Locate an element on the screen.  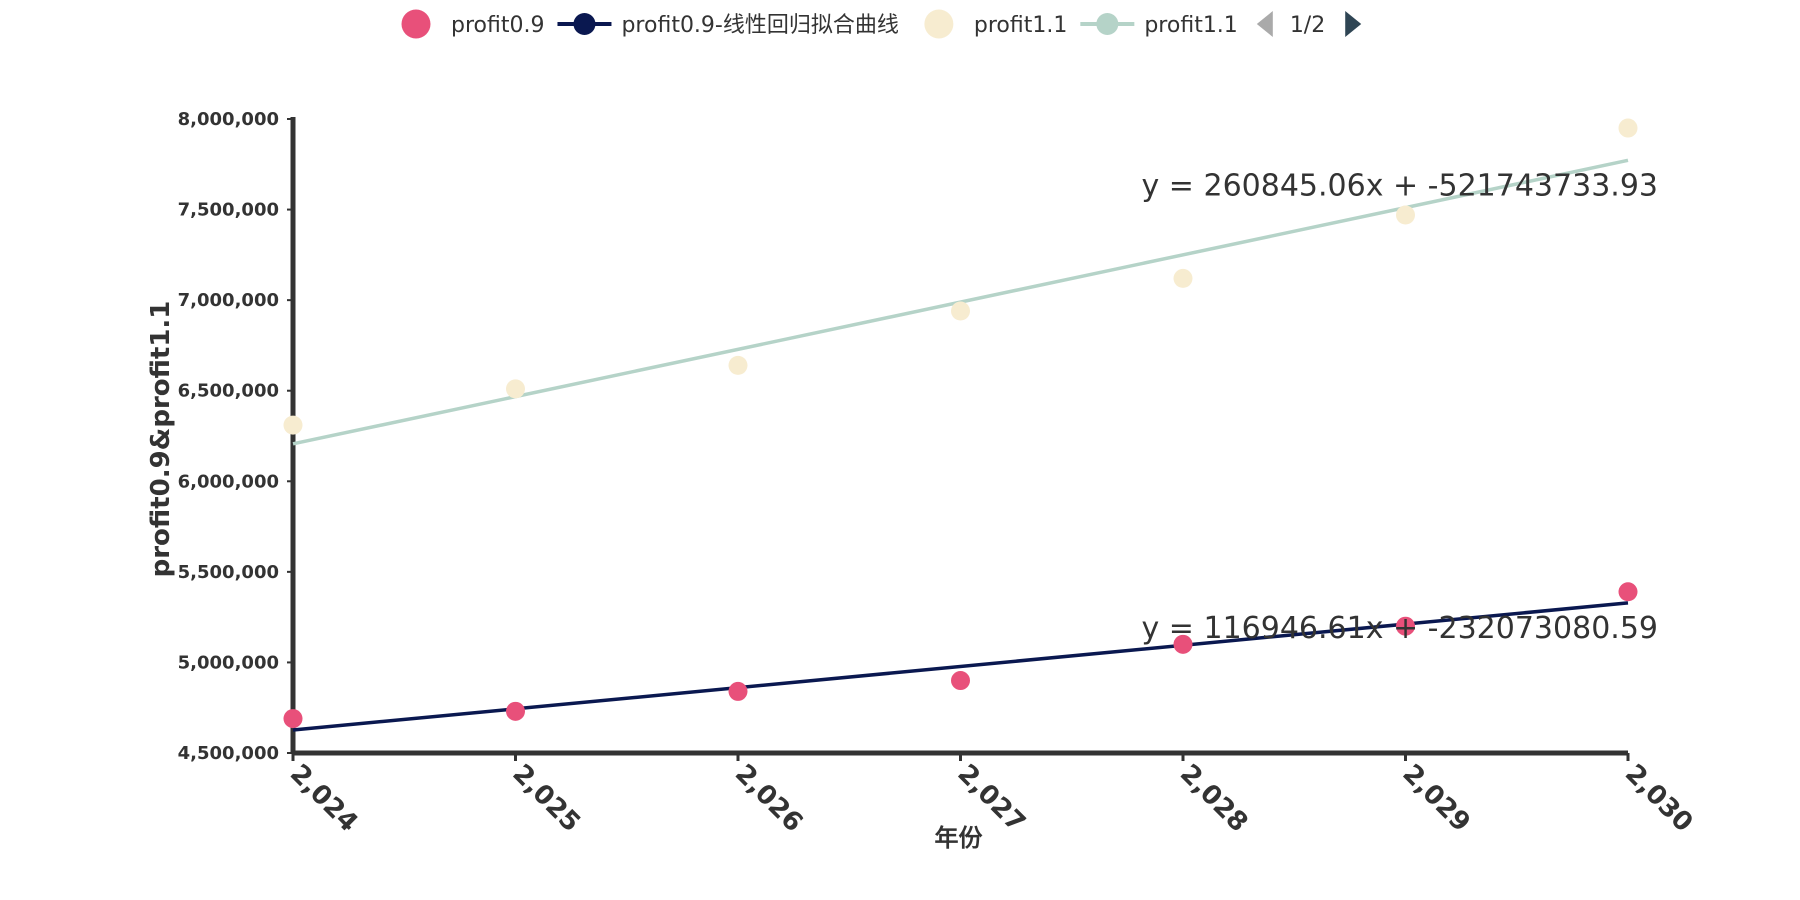
y-tick-label: 8,000,000 is located at coordinates (228, 119).